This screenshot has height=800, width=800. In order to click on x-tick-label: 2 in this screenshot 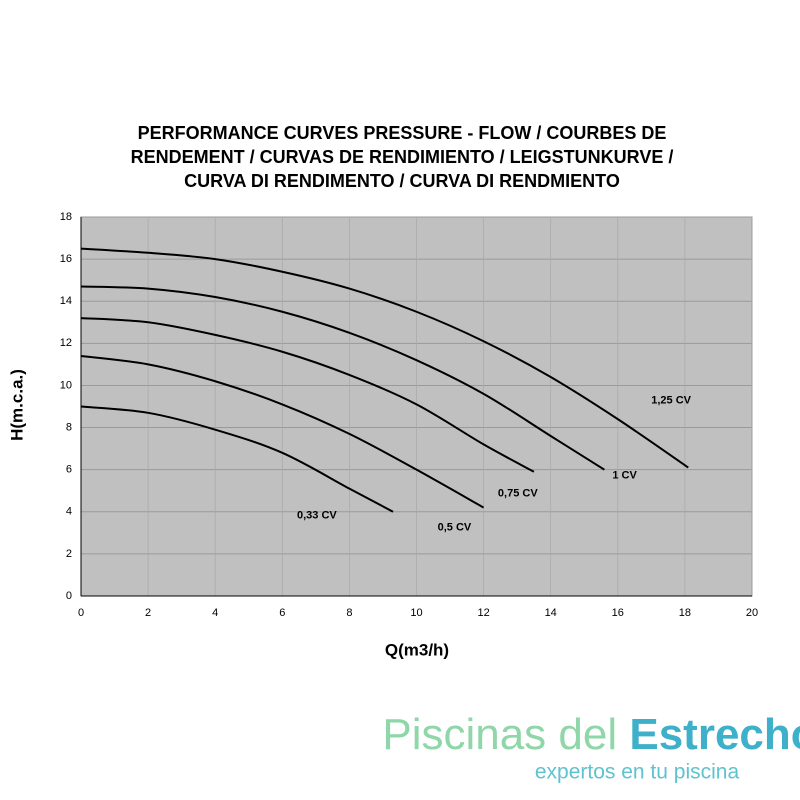, I will do `click(148, 613)`.